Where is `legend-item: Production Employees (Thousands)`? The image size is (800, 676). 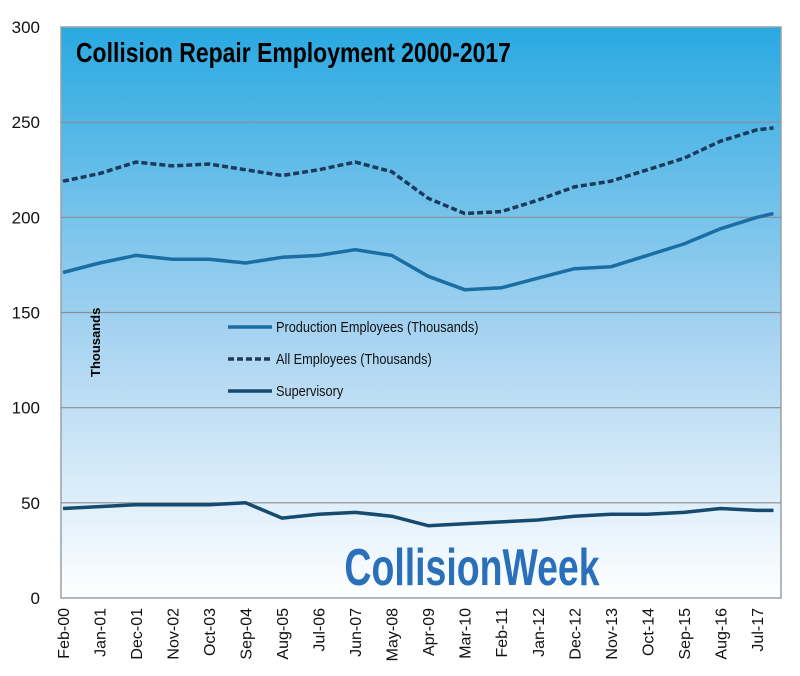 legend-item: Production Employees (Thousands) is located at coordinates (353, 326).